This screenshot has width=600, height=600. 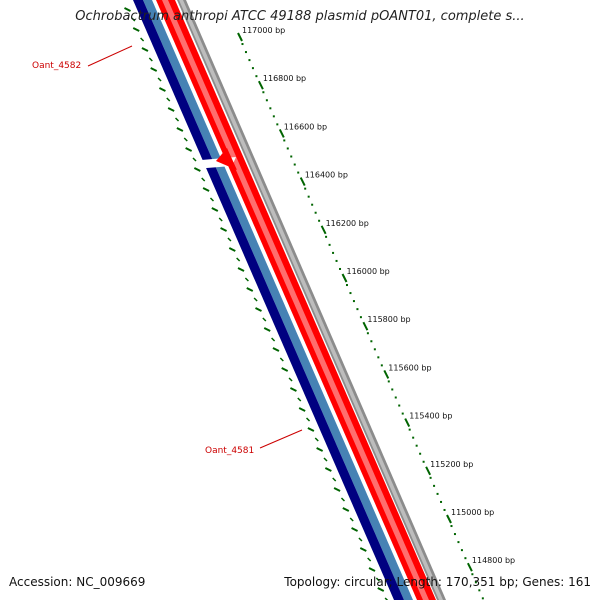 I want to click on tick-label: 116400 bp, so click(x=326, y=175).